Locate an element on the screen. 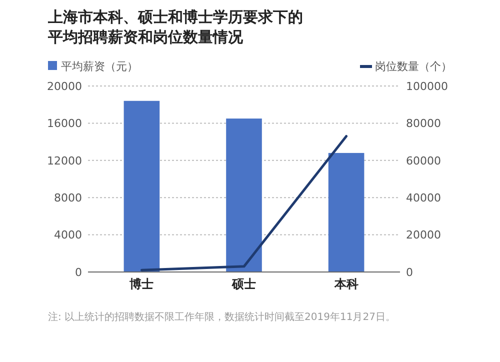 This screenshot has width=500, height=362. x-tick-label: 博士 is located at coordinates (141, 284).